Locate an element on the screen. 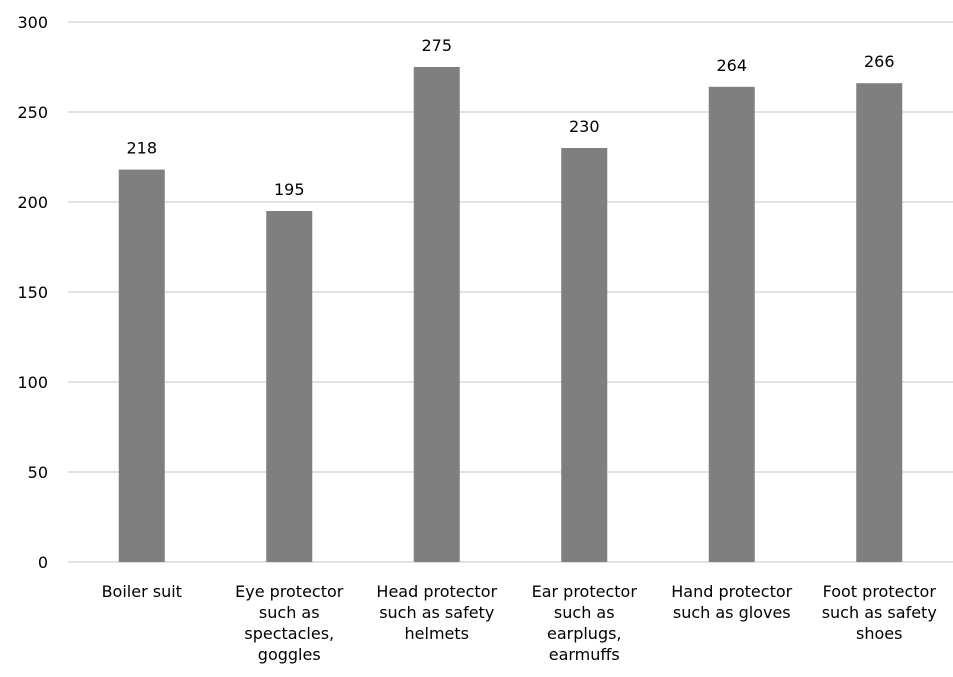  category-label: Boiler suit is located at coordinates (142, 591).